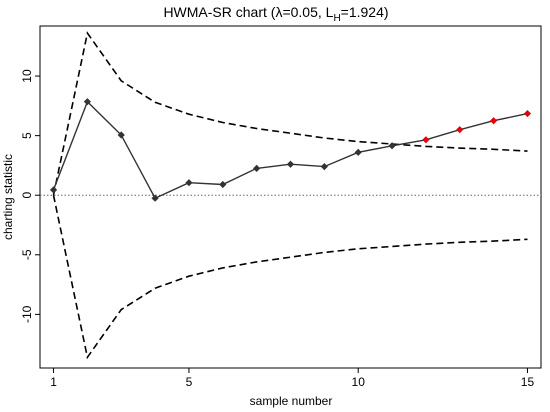  I want to click on x-tick-label: 10, so click(359, 382).